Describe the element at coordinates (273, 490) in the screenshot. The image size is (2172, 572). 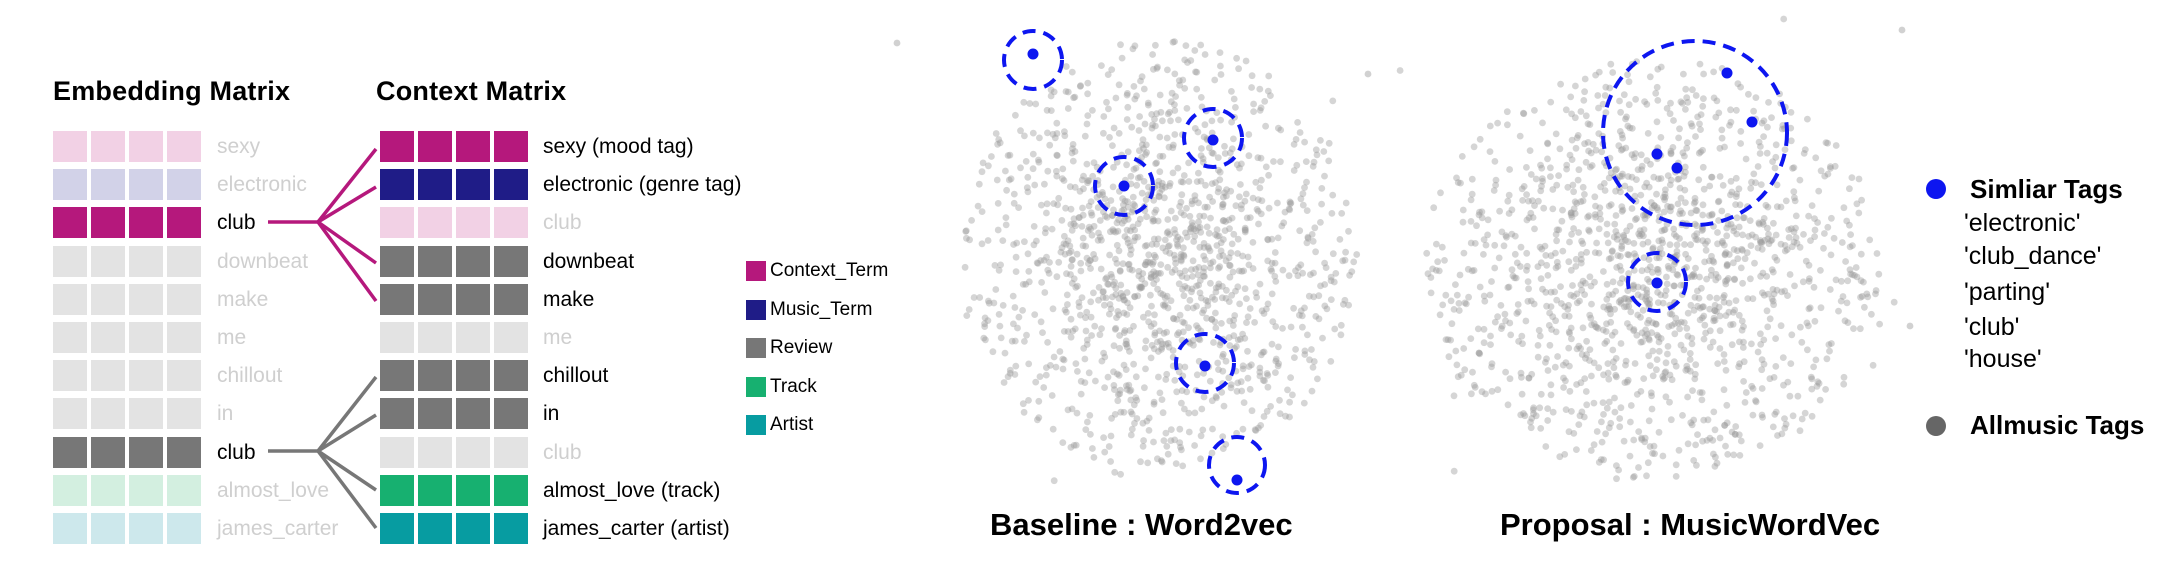
I see `embedding-row-label: almost_love` at that location.